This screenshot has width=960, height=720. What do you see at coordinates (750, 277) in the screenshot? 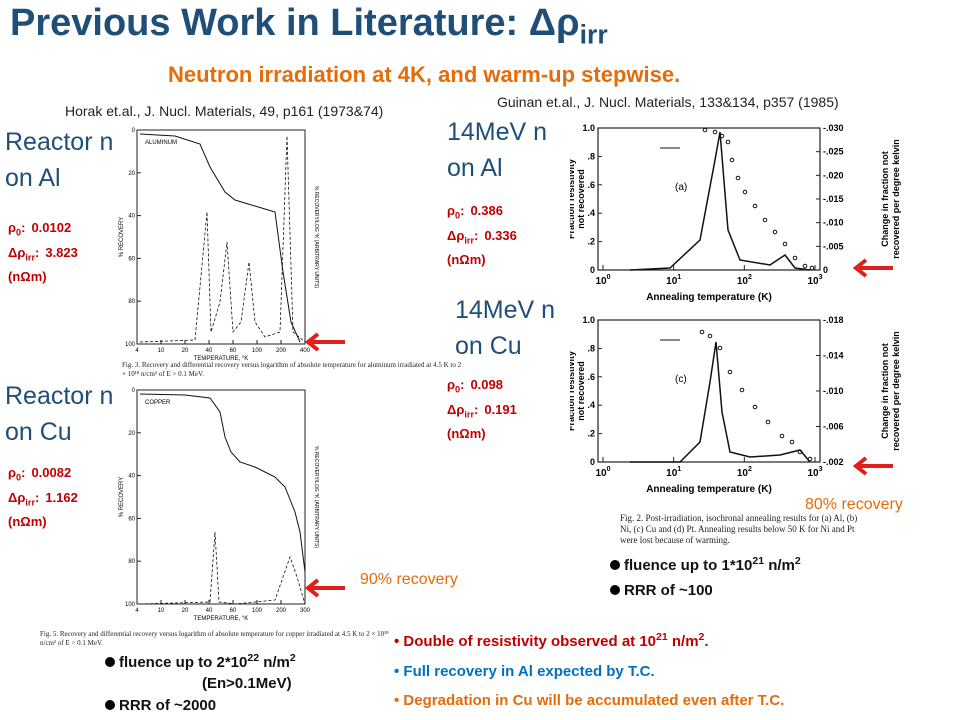
I see `tick-exp: 2` at bounding box center [750, 277].